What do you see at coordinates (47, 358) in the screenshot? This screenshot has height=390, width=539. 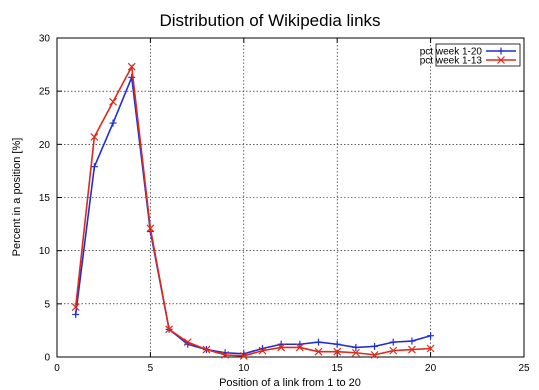 I see `y-tick-label: 0` at bounding box center [47, 358].